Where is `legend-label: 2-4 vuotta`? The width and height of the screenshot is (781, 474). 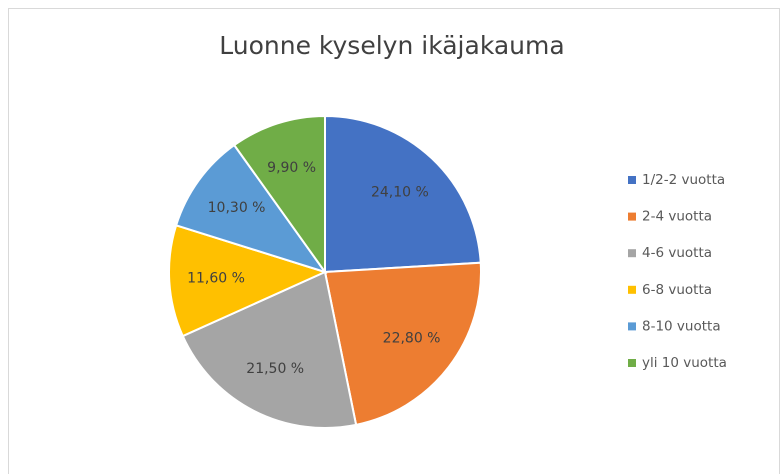
legend-label: 2-4 vuotta is located at coordinates (677, 217).